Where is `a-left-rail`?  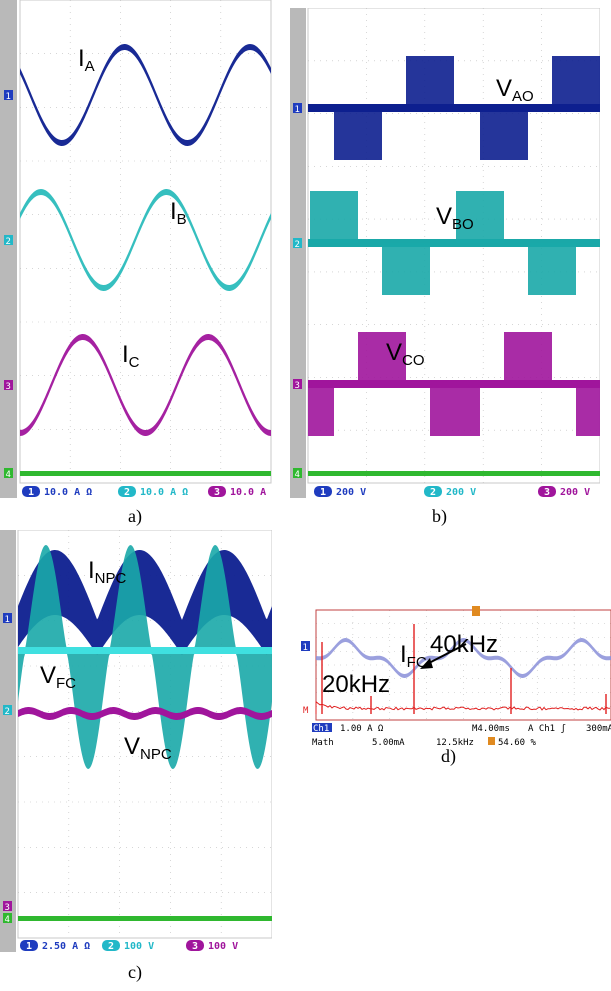
a-left-rail is located at coordinates (8, 249).